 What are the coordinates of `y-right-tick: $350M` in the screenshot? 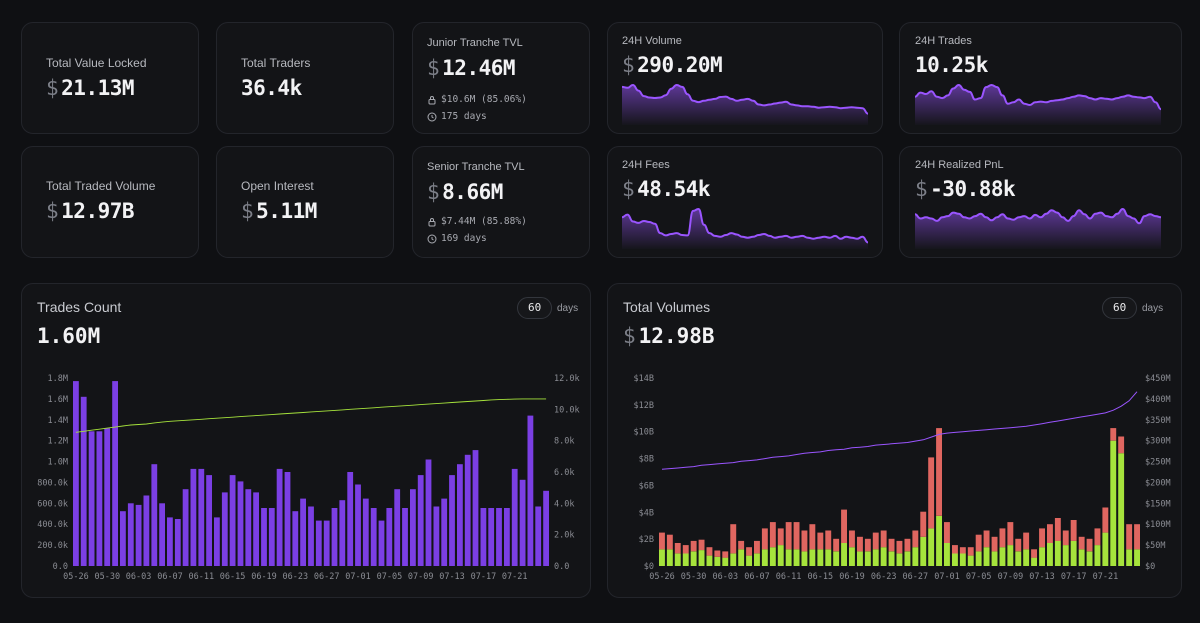 It's located at (1158, 421).